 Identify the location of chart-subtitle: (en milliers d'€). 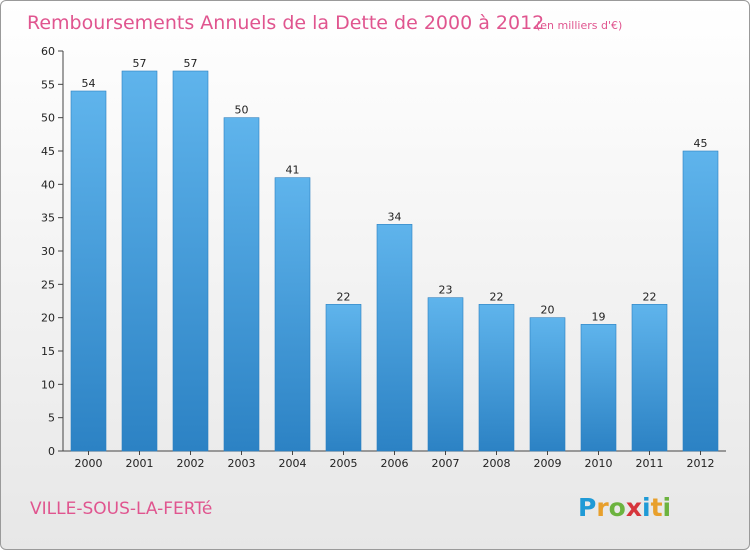
(579, 25).